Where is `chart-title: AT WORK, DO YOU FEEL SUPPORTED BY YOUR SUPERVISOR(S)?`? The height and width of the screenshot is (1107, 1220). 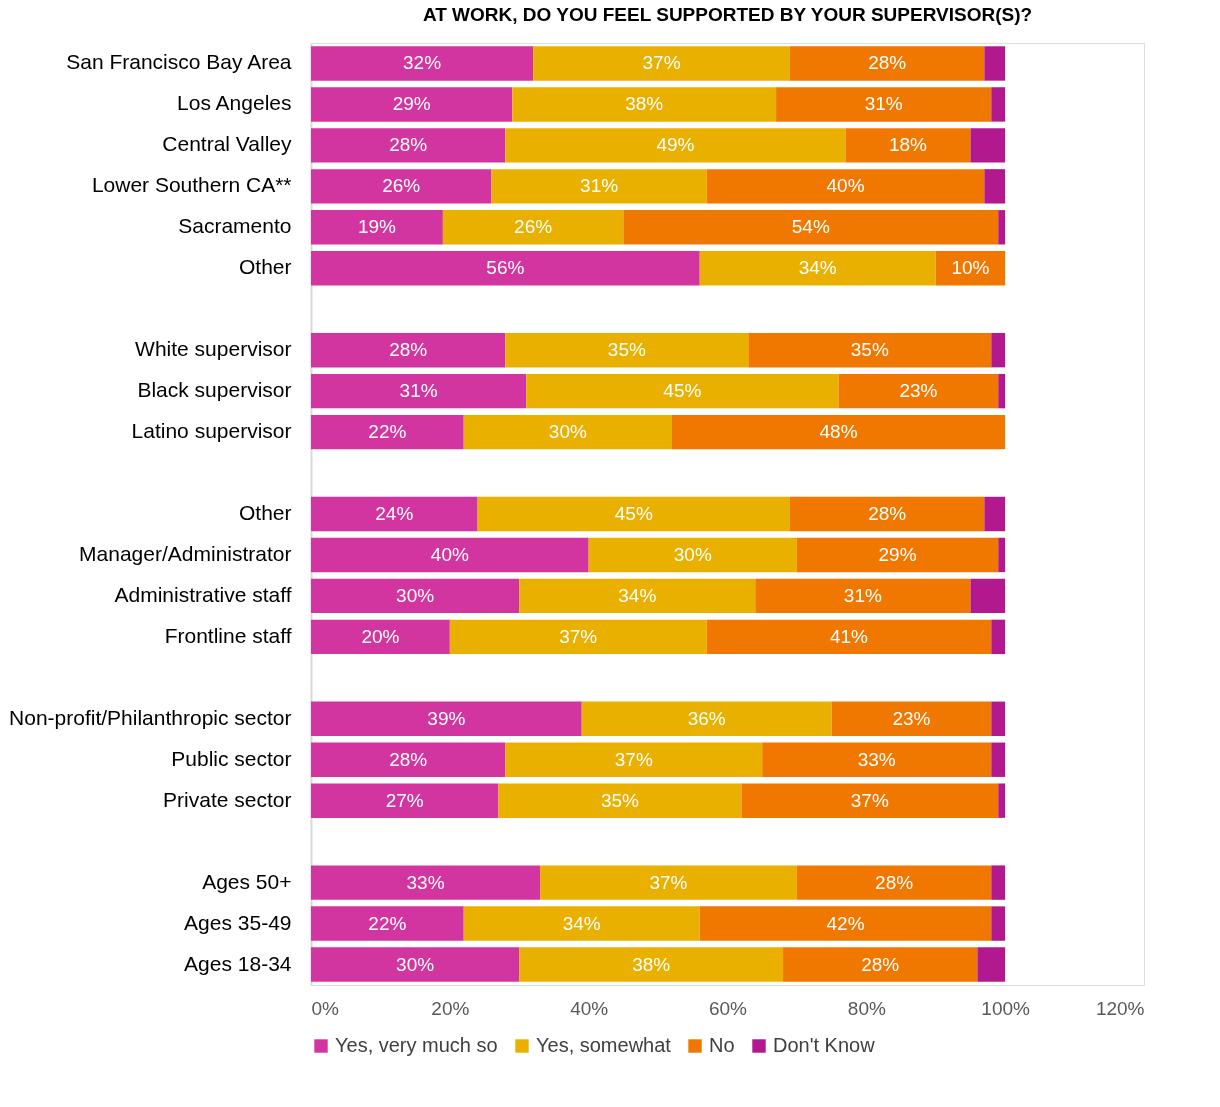 chart-title: AT WORK, DO YOU FEEL SUPPORTED BY YOUR SUPERVISOR(S)? is located at coordinates (727, 14).